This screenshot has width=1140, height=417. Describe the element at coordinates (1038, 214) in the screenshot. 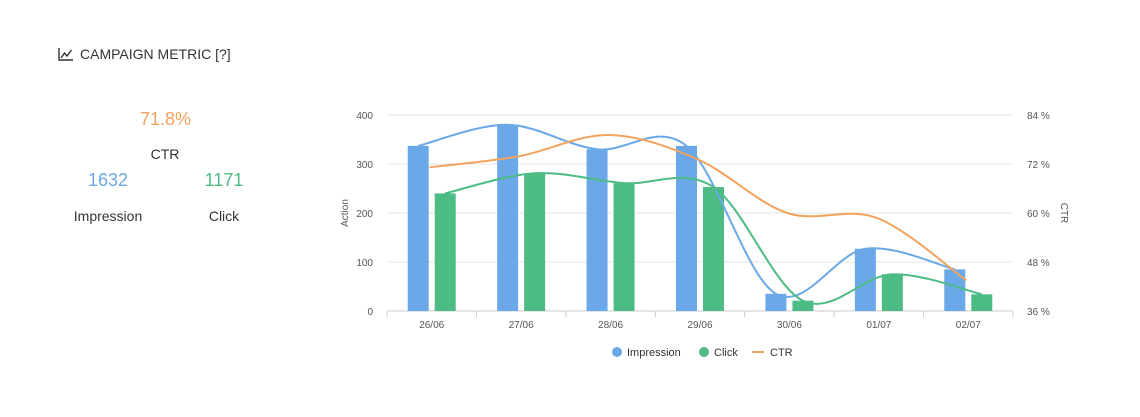

I see `y2-tick-label: 60 %` at that location.